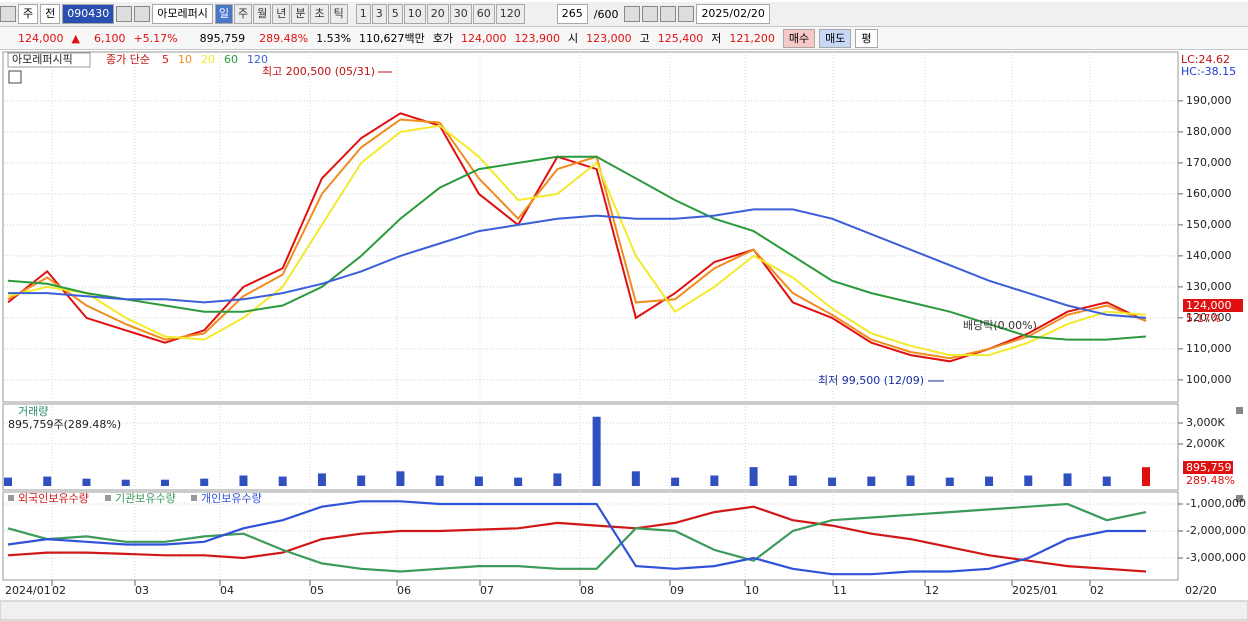 Image resolution: width=1248 pixels, height=621 pixels. Describe the element at coordinates (124, 14) in the screenshot. I see `search-icon` at that location.